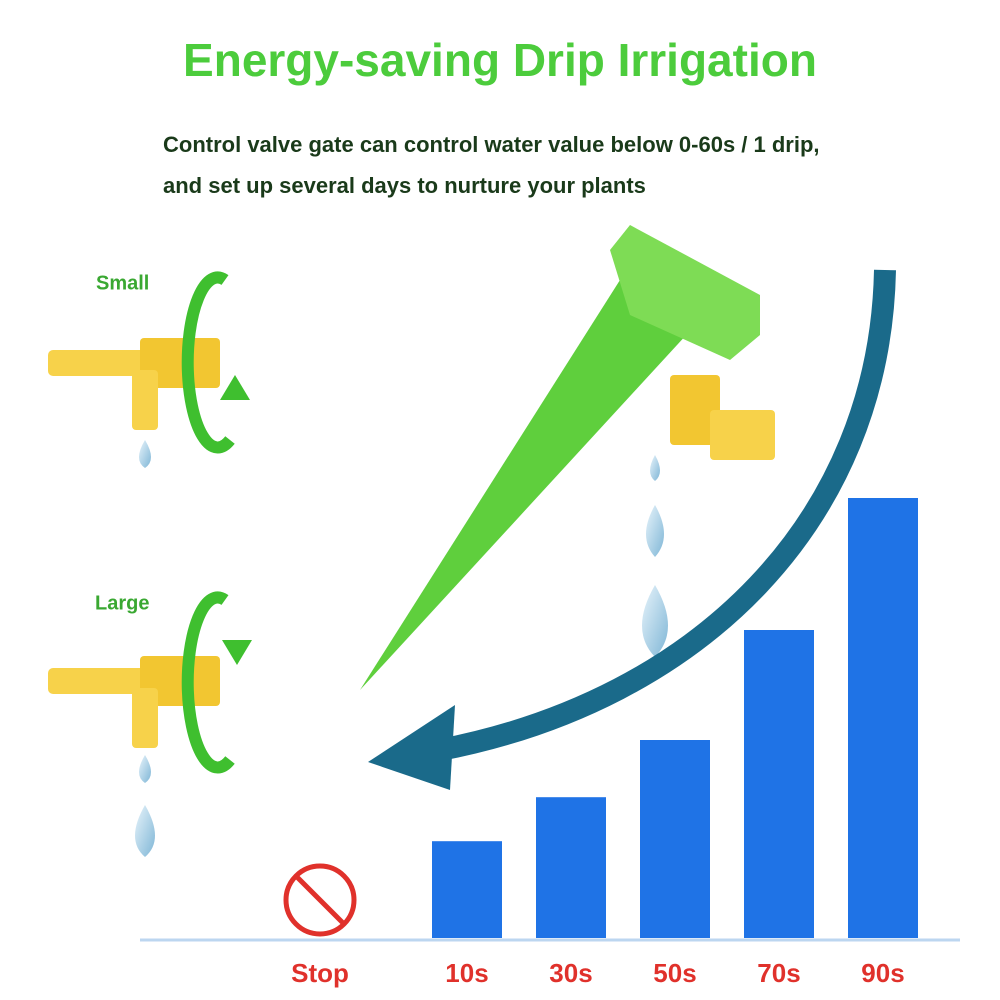 The width and height of the screenshot is (1000, 1000). I want to click on valve-large, so click(150, 724).